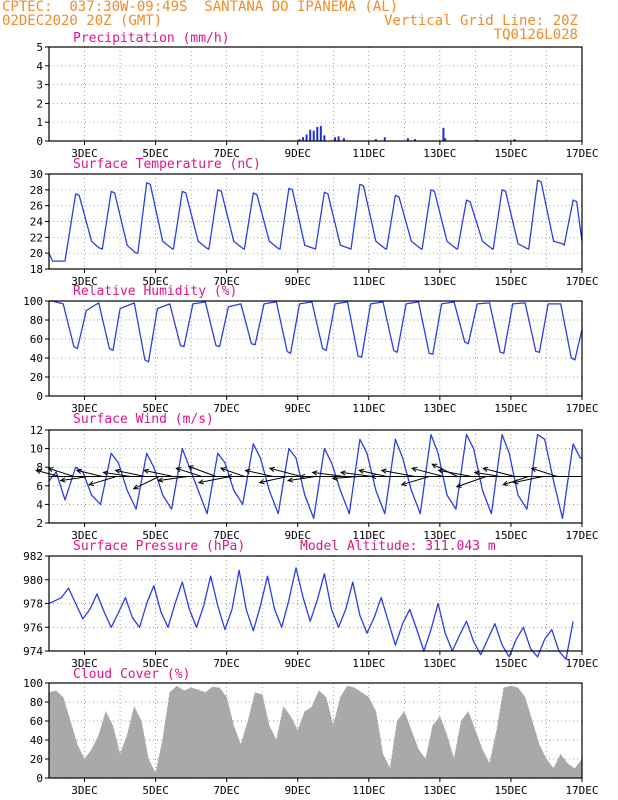  Describe the element at coordinates (535, 35) in the screenshot. I see `header-model-id: TQ0126L028` at that location.